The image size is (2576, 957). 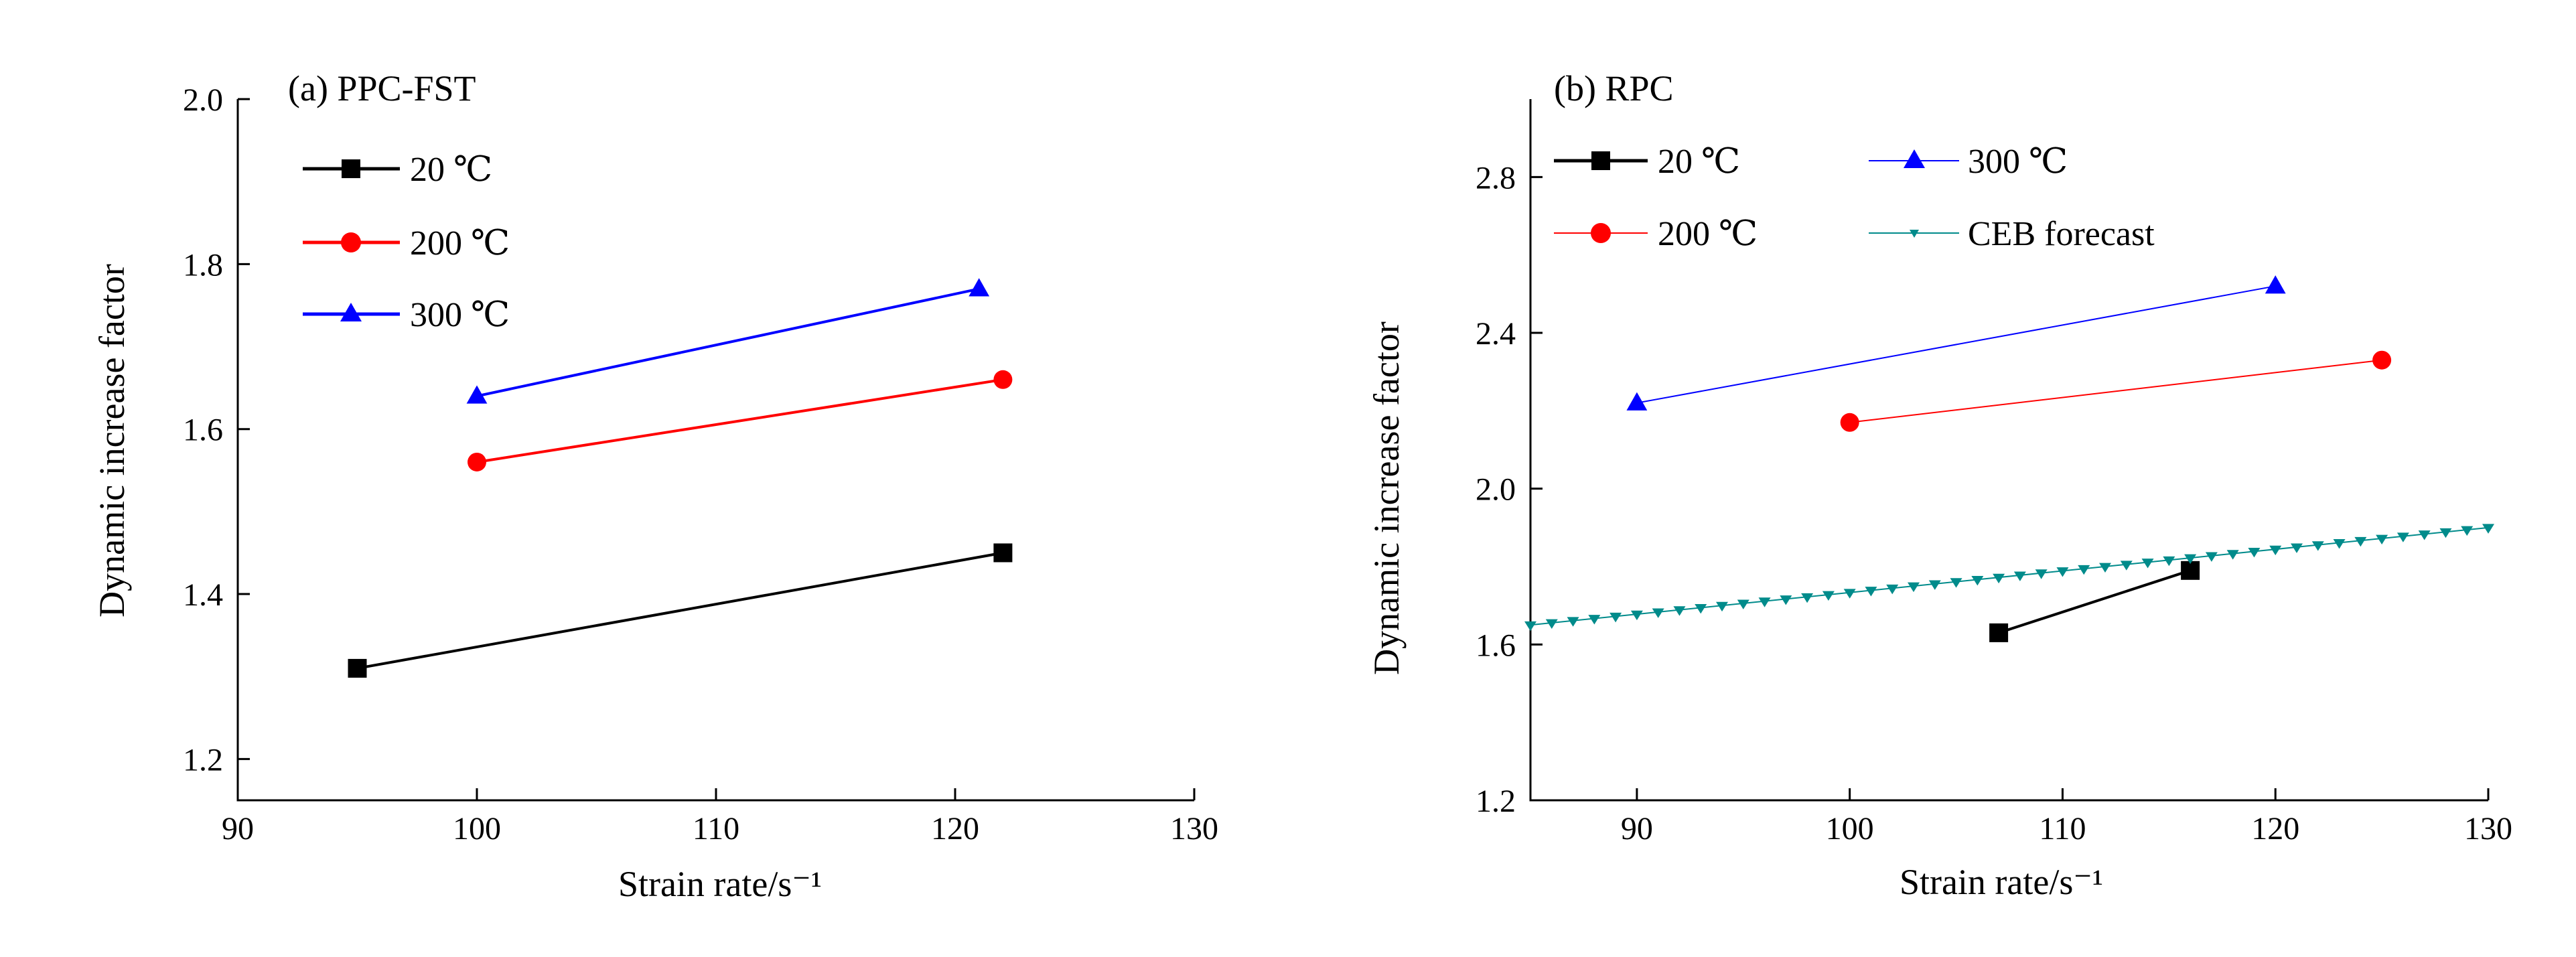 I want to click on panel-a-y-tick-label: 1.6, so click(x=203, y=430).